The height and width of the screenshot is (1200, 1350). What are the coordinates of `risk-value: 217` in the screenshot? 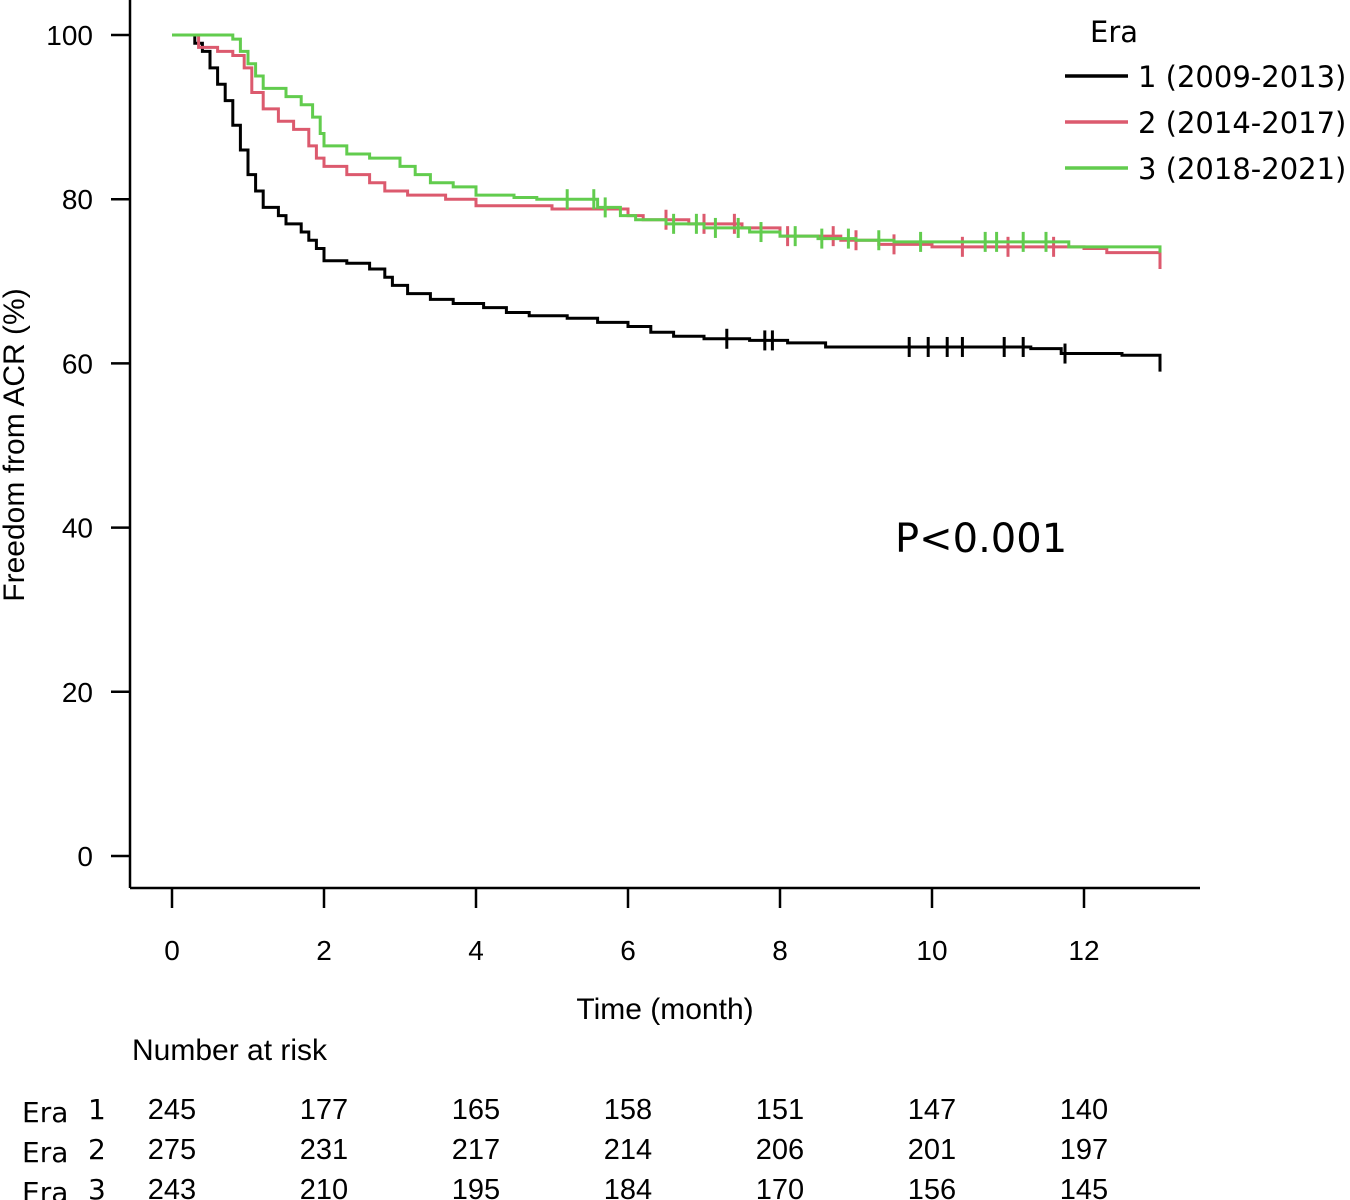 It's located at (476, 1150).